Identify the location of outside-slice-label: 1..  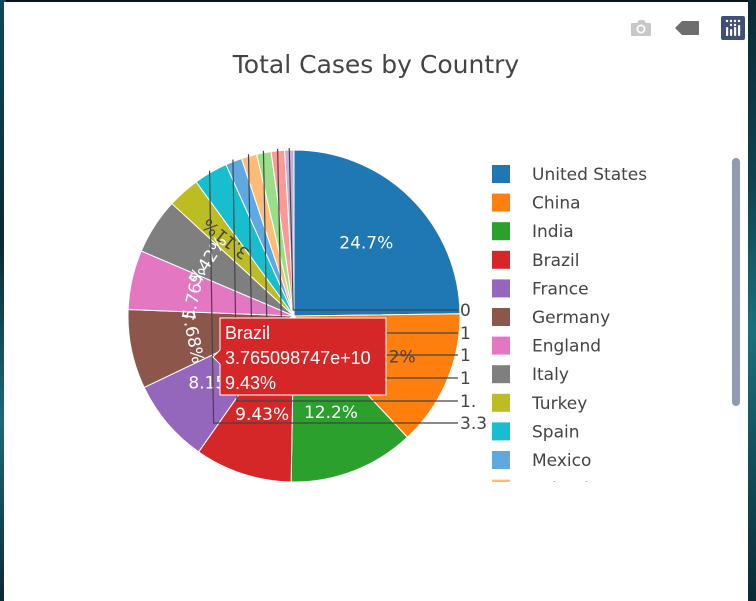
(468, 402).